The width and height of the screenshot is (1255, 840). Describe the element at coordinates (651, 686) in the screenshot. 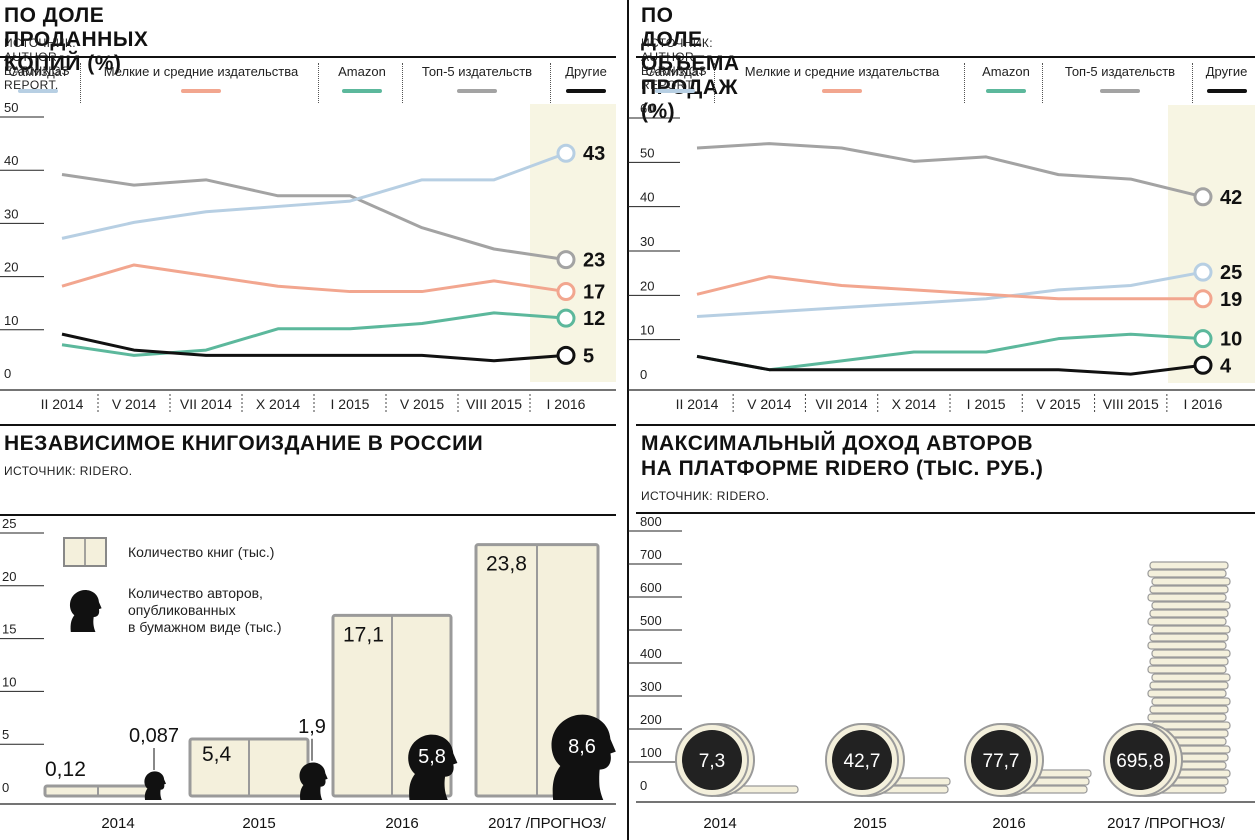

I see `y-tick-label: 300` at that location.